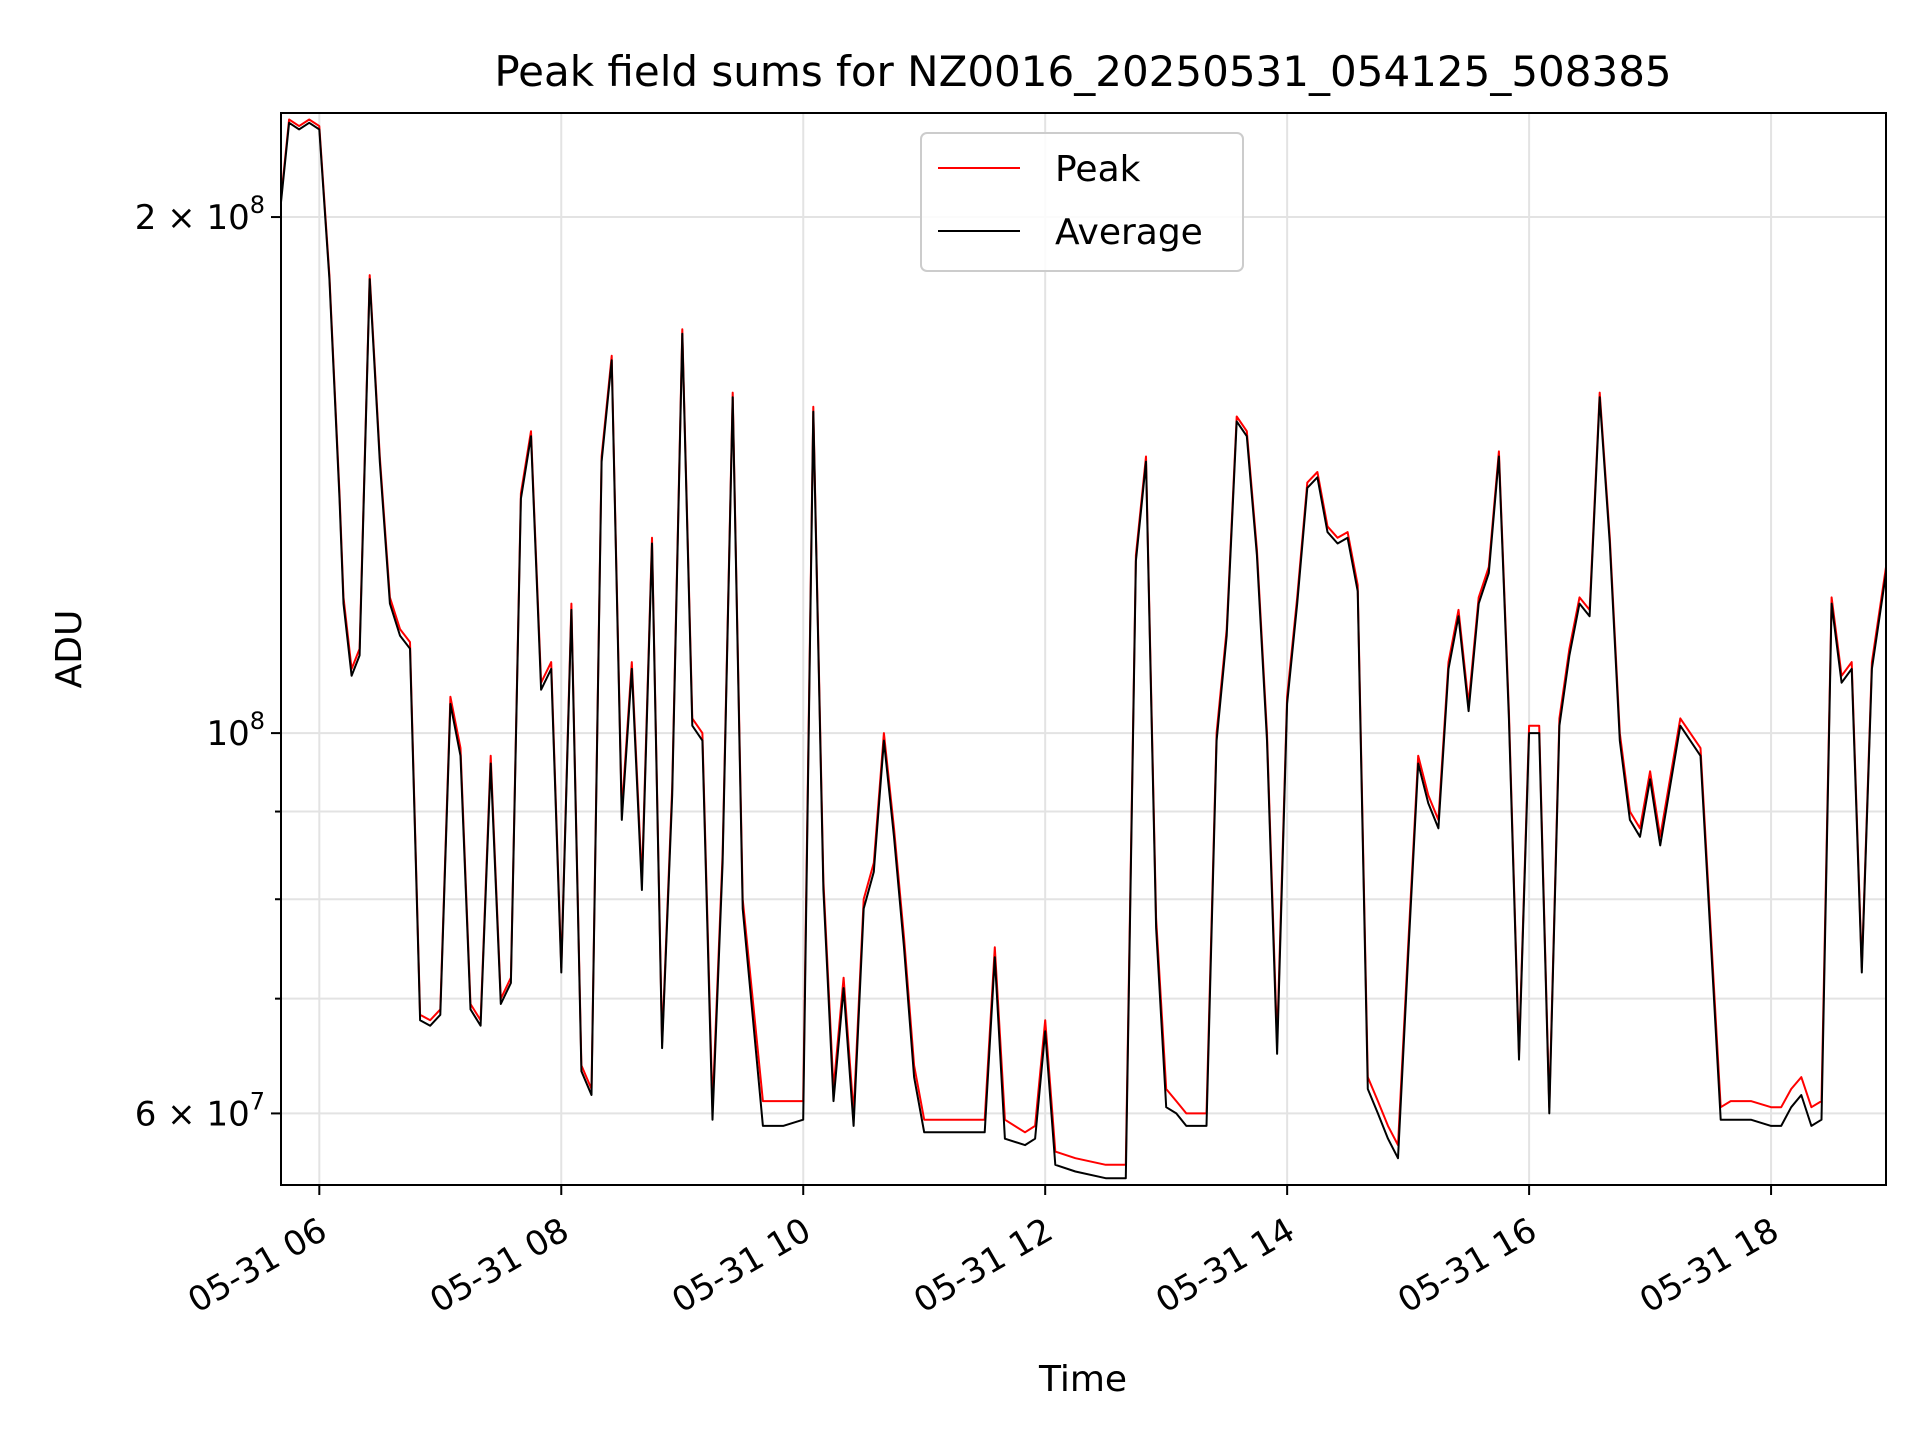  I want to click on y-axis-label: ADU, so click(69, 649).